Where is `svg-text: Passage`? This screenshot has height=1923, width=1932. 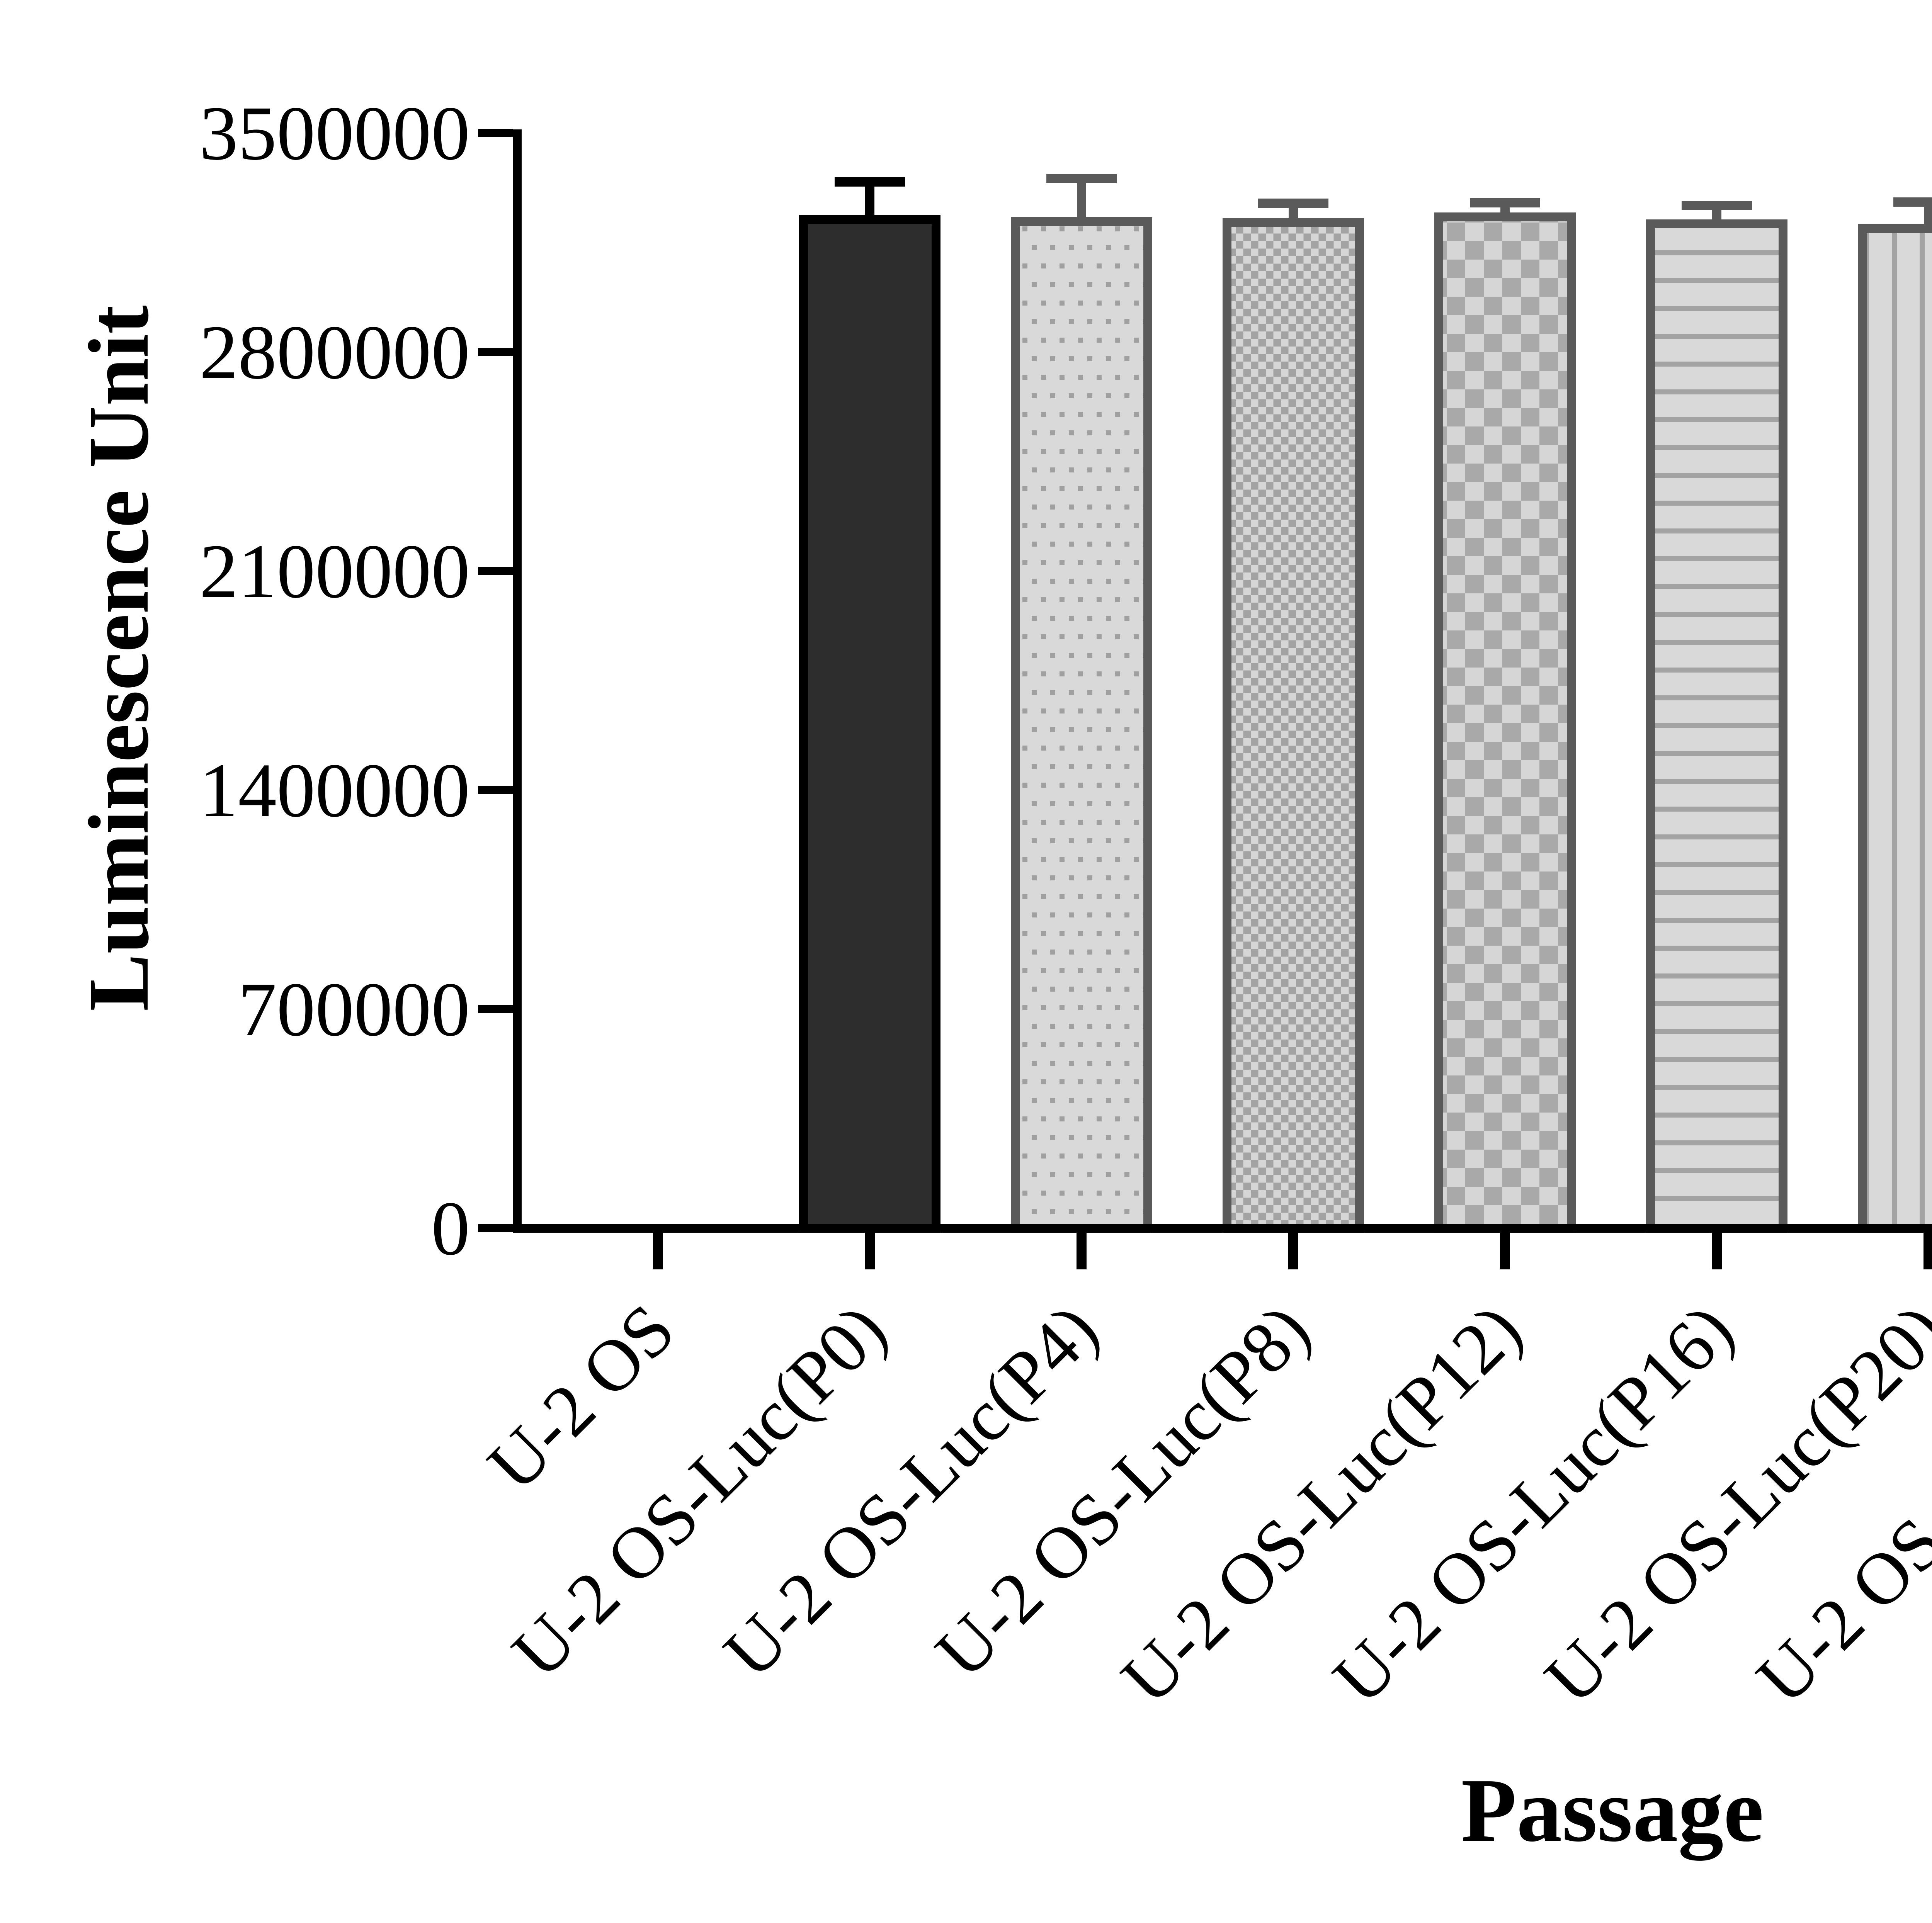
svg-text: Passage is located at coordinates (1613, 1810).